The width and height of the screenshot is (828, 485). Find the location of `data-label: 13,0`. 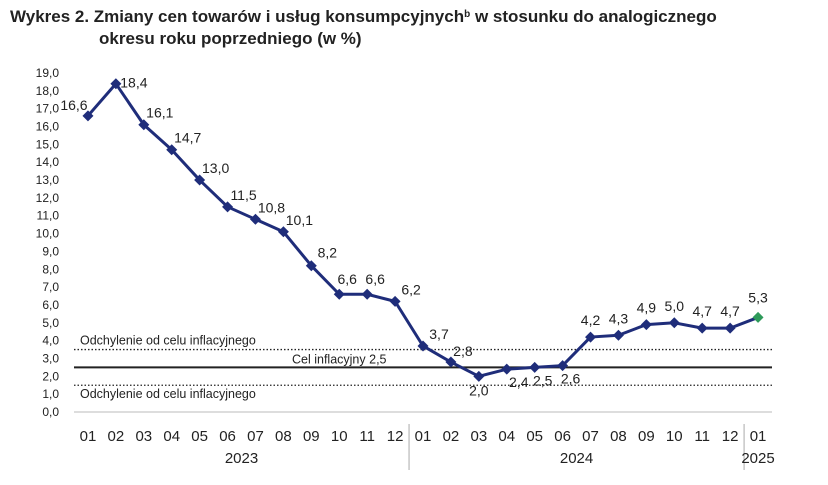

data-label: 13,0 is located at coordinates (215, 168).